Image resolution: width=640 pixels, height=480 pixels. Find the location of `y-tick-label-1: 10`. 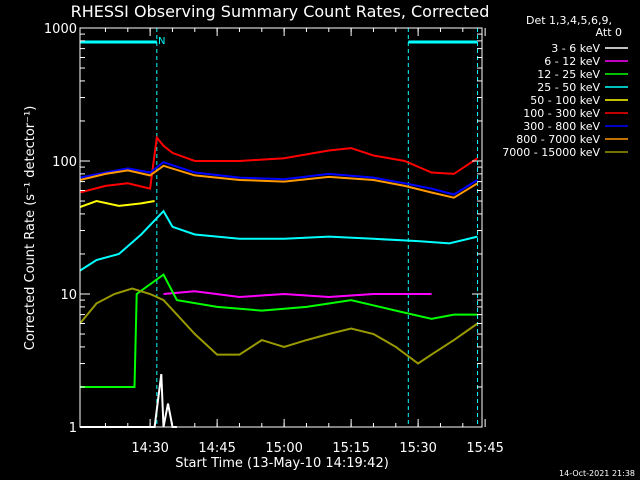

y-tick-label-1: 10 is located at coordinates (68, 295).